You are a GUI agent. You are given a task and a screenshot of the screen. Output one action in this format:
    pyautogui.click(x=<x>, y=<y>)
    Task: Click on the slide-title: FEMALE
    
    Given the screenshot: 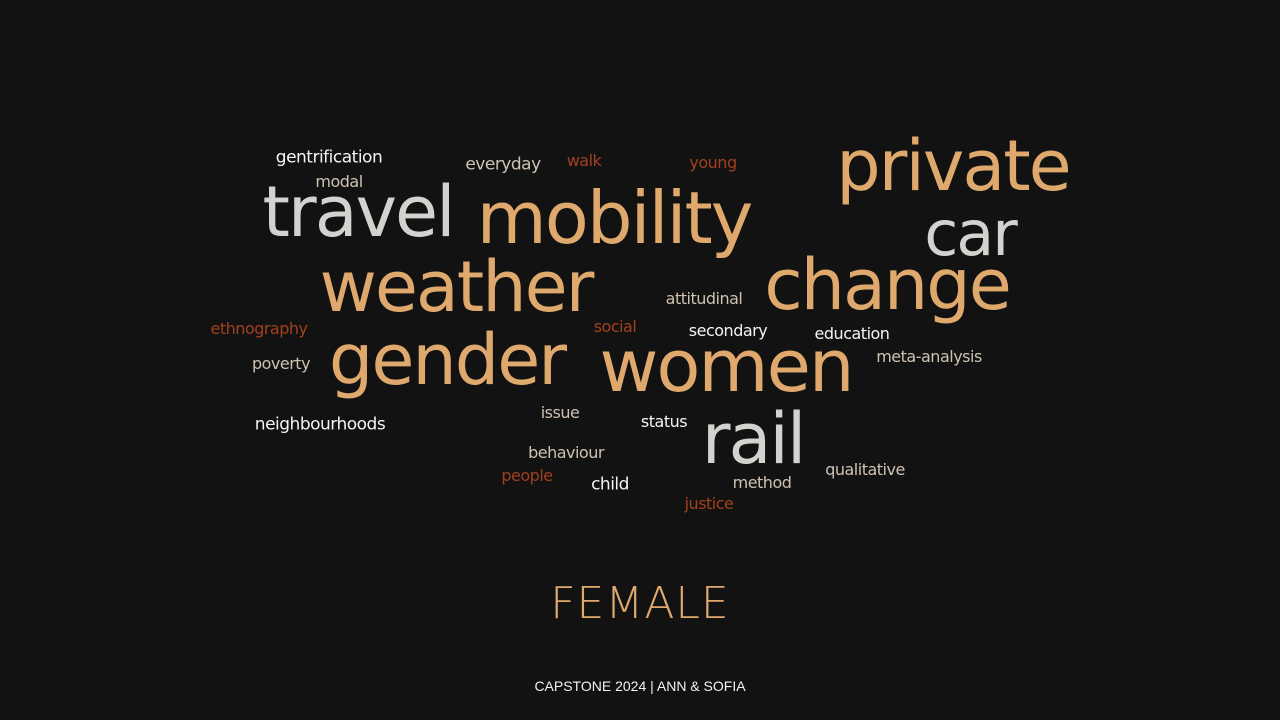 What is the action you would take?
    pyautogui.click(x=640, y=603)
    